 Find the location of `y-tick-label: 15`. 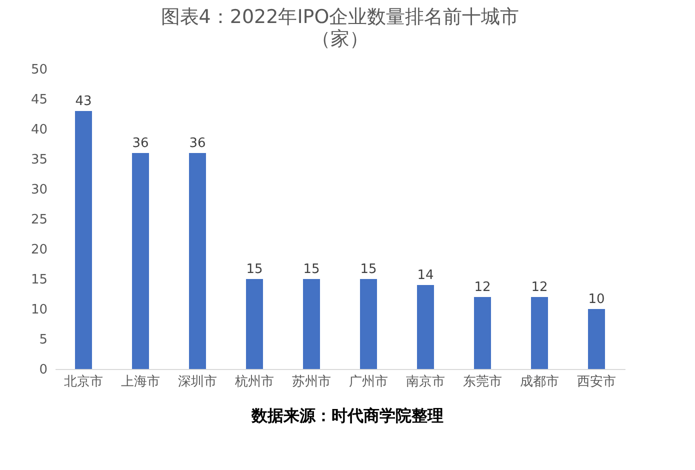

y-tick-label: 15 is located at coordinates (39, 280).